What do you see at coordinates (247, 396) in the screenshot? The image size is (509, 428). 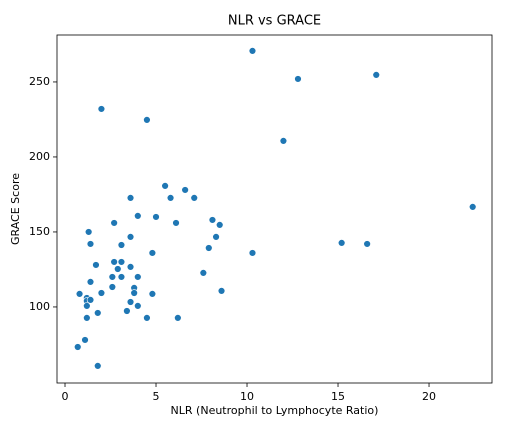 I see `x-tick-label: 10` at bounding box center [247, 396].